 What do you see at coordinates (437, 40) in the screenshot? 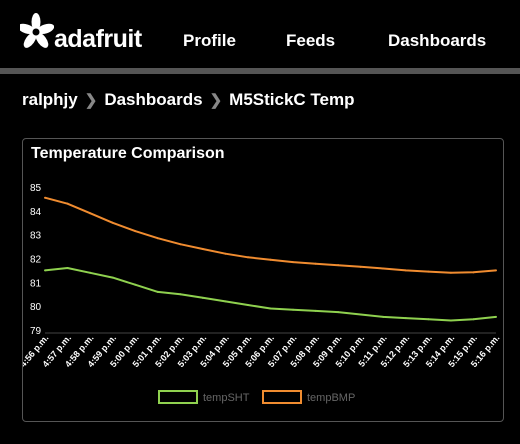
I see `nav-dashboards: Dashboards` at bounding box center [437, 40].